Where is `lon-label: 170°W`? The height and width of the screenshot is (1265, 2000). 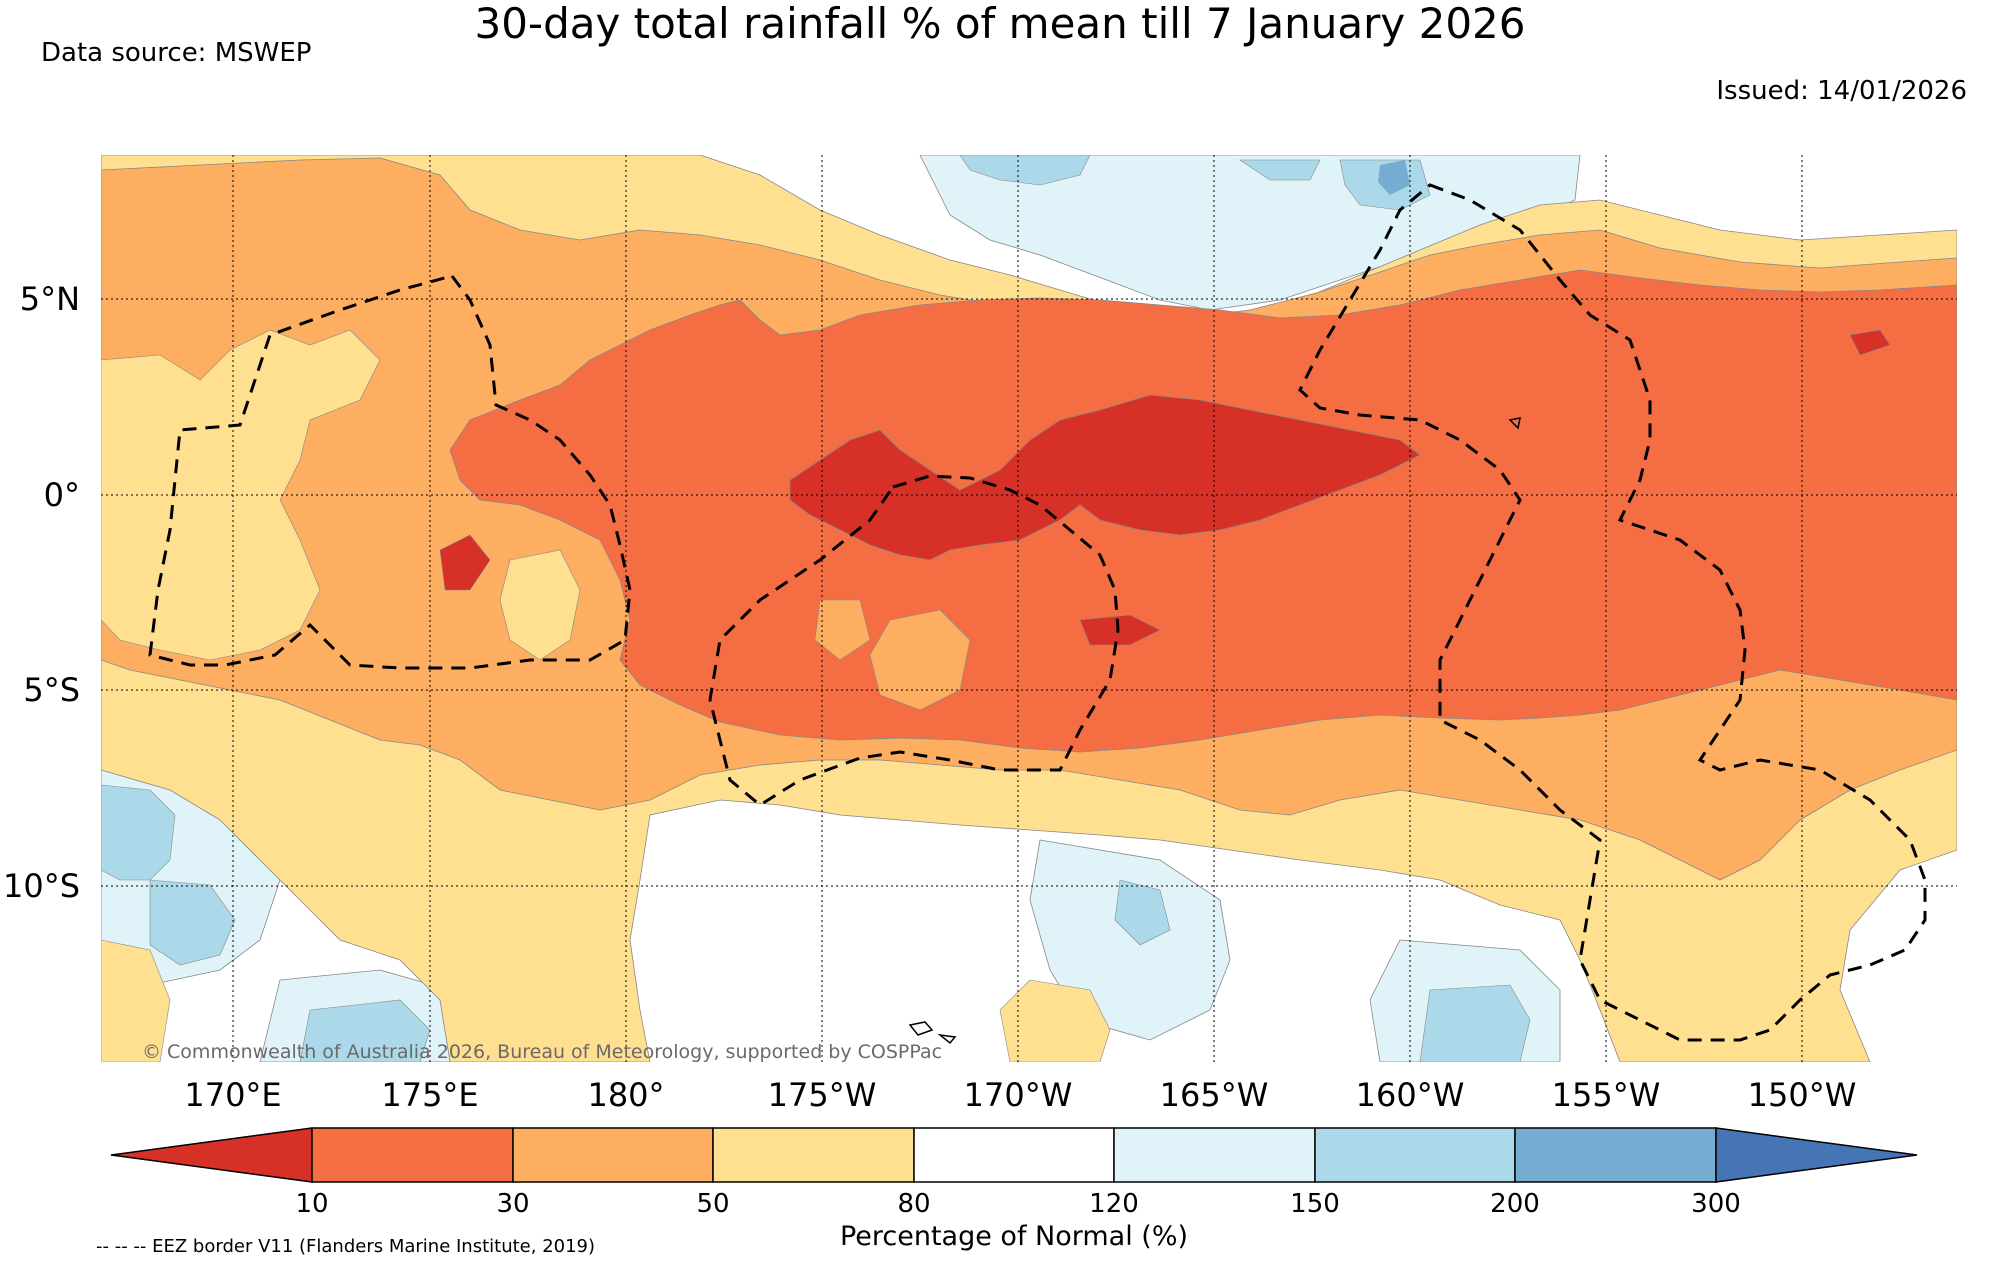
lon-label: 170°W is located at coordinates (1018, 1095).